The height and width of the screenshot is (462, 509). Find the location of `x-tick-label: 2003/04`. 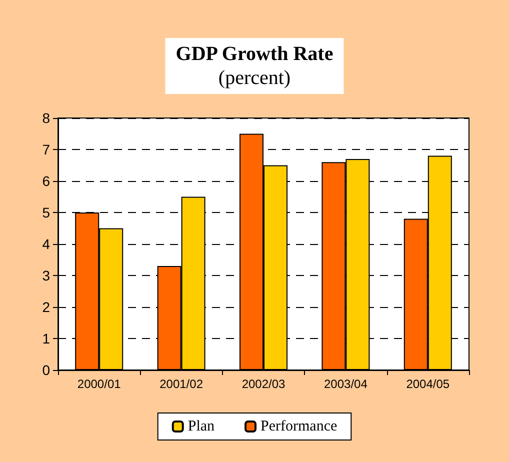

x-tick-label: 2003/04 is located at coordinates (346, 384).